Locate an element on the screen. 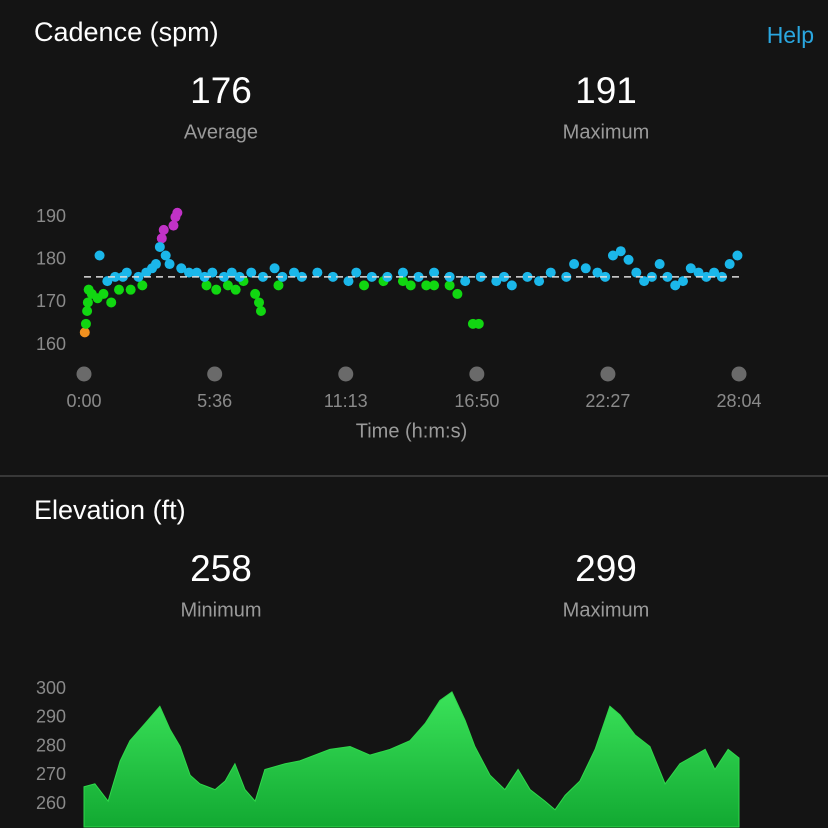  y-tick-label: 180 is located at coordinates (51, 259).